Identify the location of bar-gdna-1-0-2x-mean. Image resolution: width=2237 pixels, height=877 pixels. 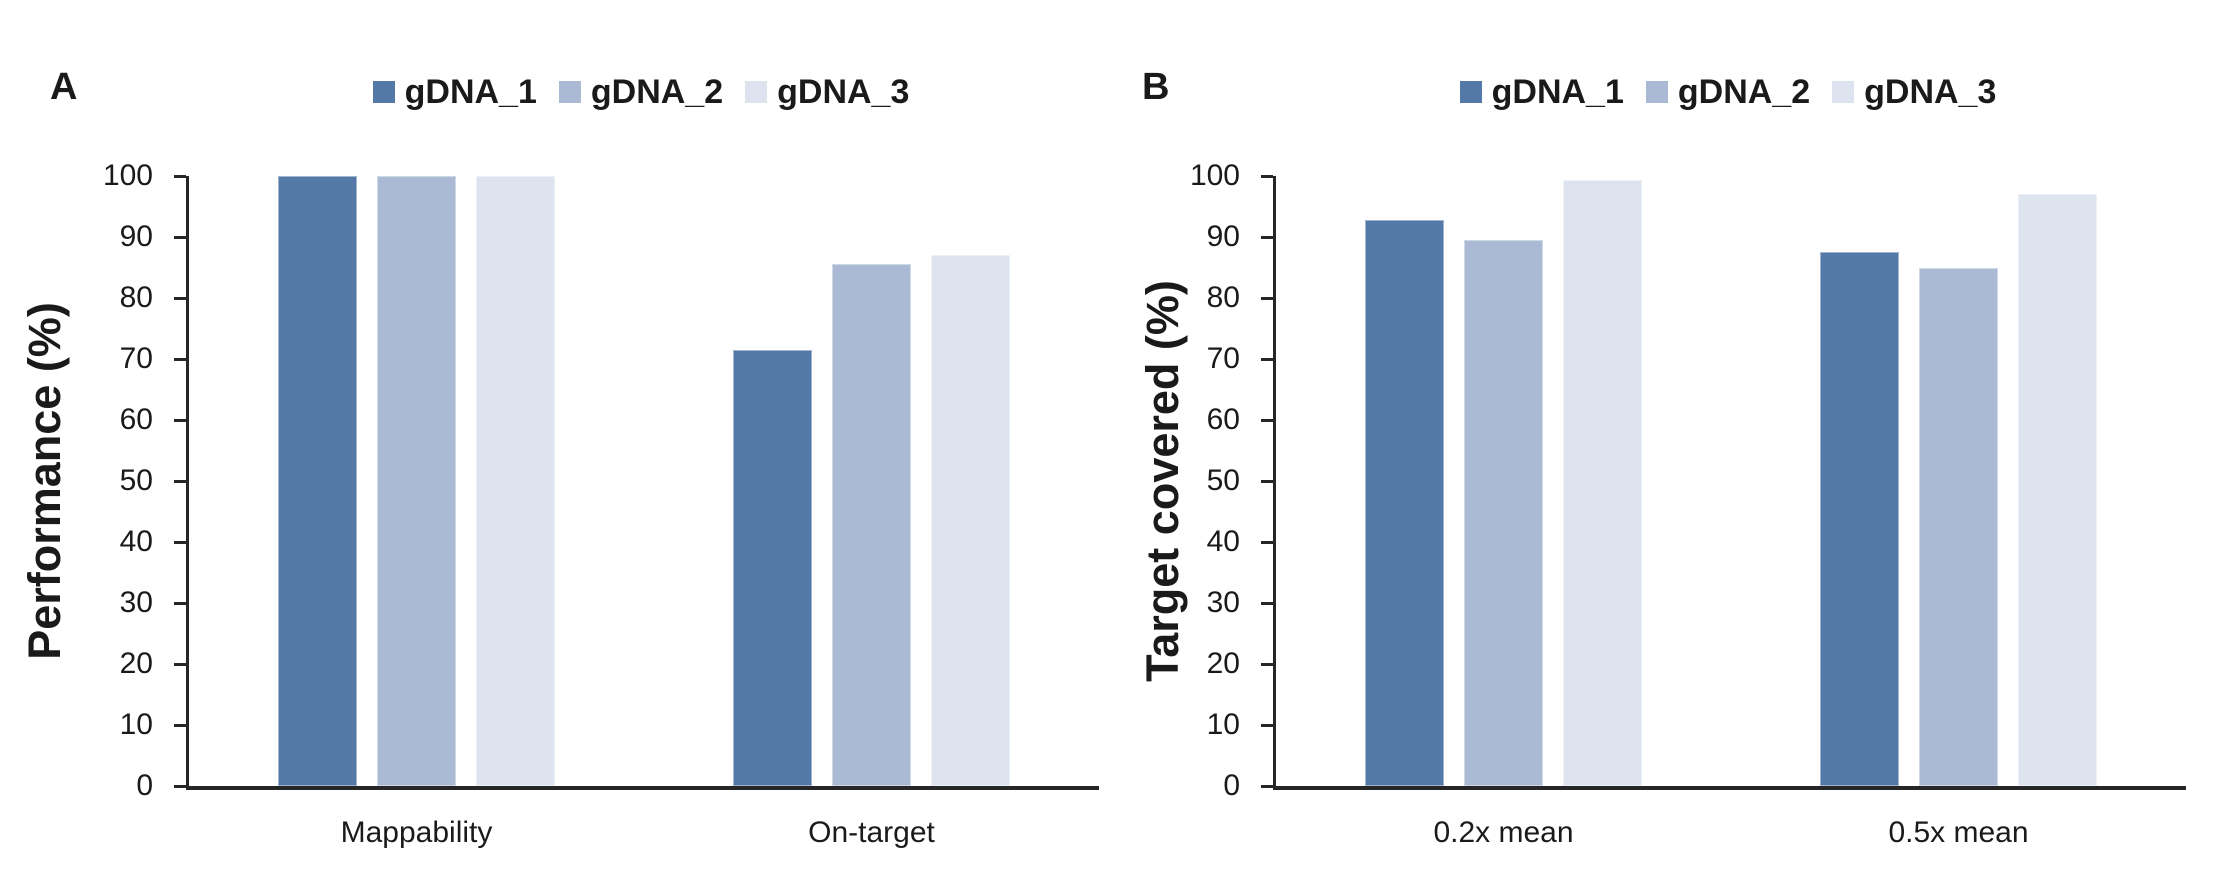
(1404, 502).